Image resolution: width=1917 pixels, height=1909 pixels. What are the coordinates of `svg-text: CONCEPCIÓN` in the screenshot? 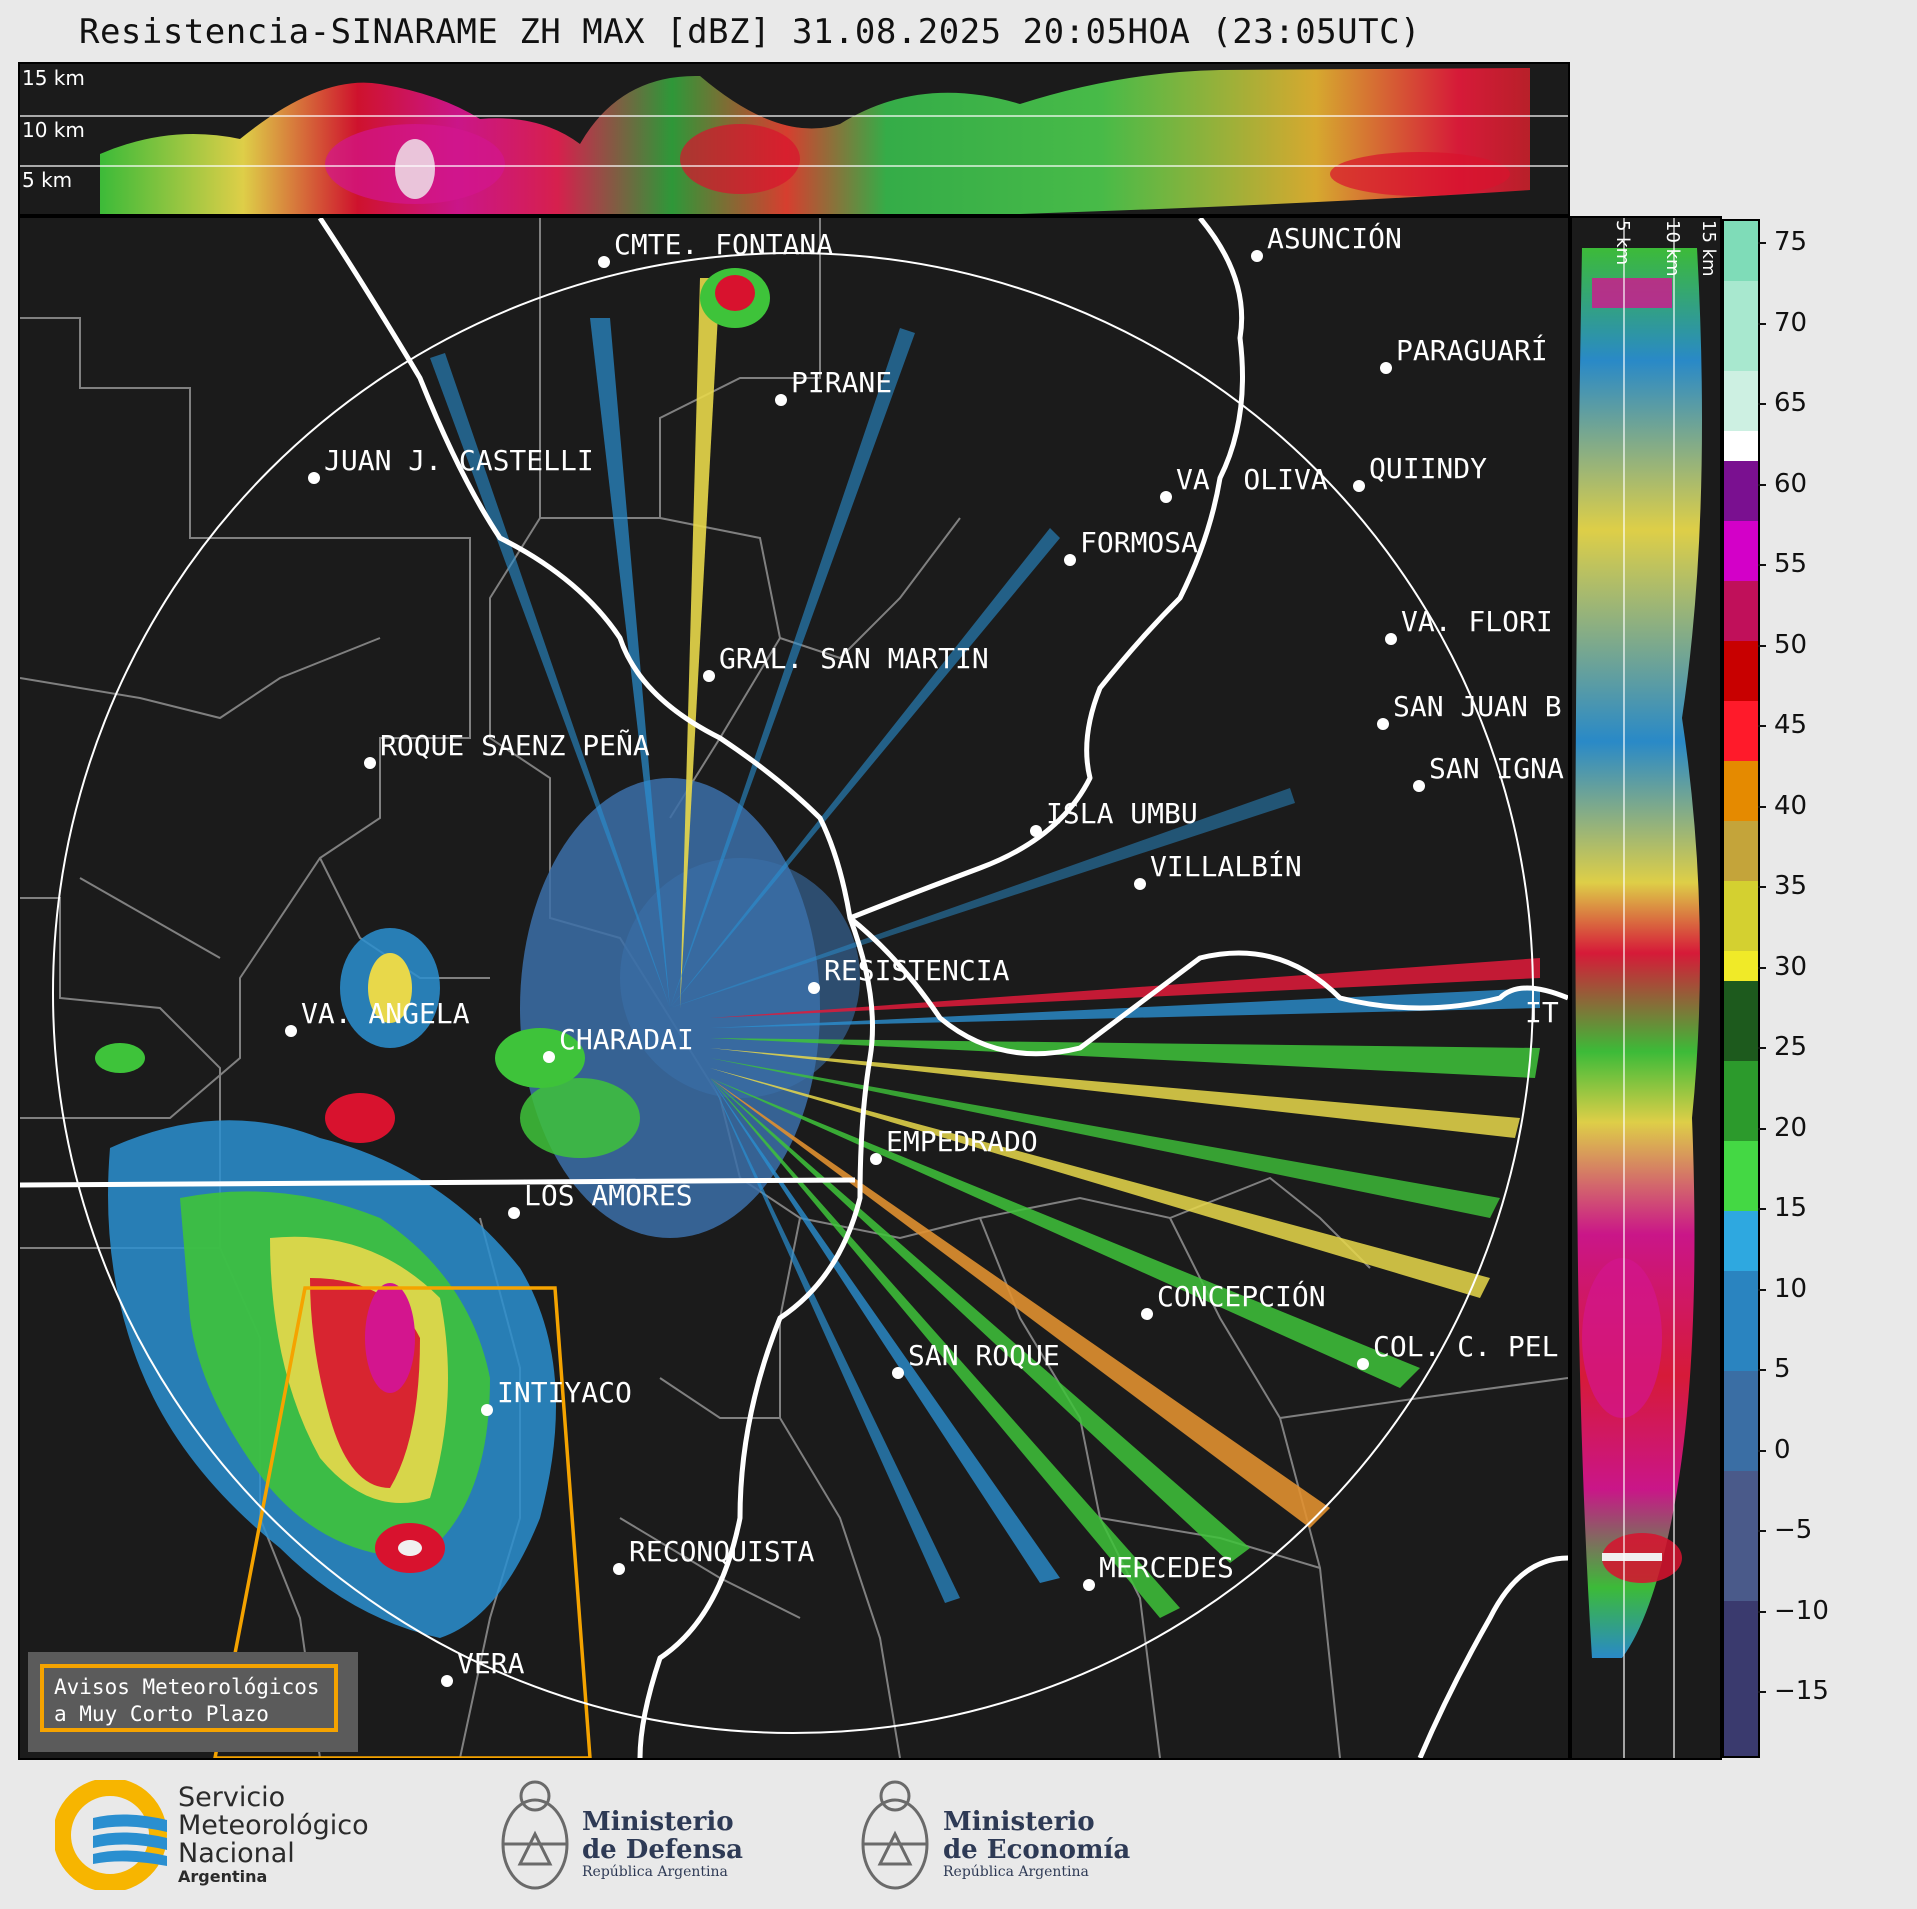 It's located at (1241, 1296).